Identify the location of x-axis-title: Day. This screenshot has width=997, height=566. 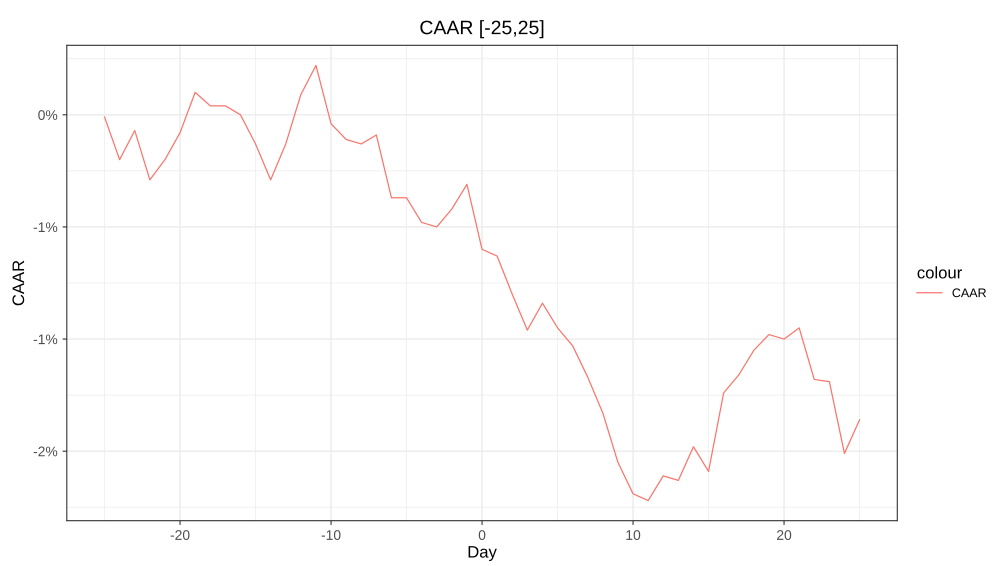
(482, 554).